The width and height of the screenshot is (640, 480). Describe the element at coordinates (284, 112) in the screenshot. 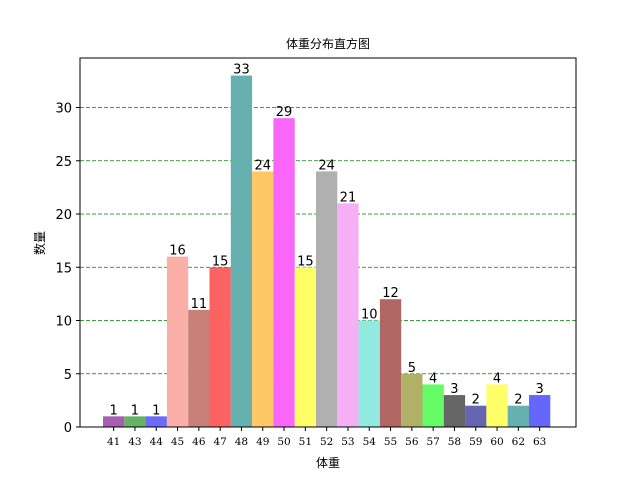

I see `data-label: 29` at that location.